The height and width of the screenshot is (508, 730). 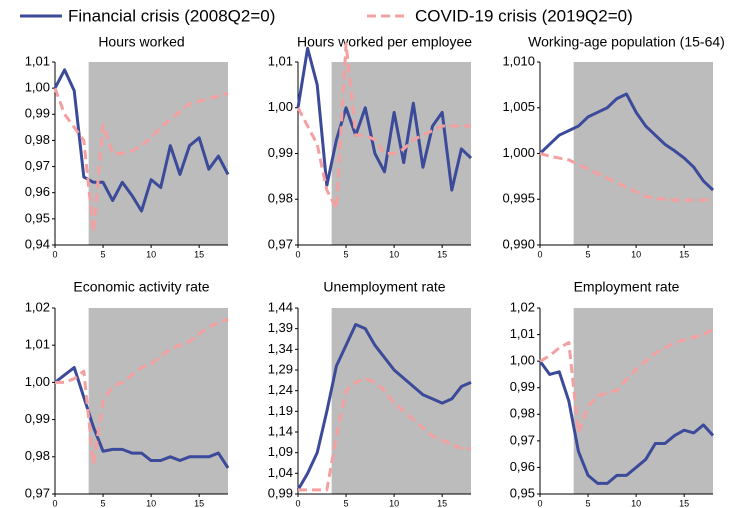 What do you see at coordinates (280, 410) in the screenshot?
I see `y-tick-label: 1,19` at bounding box center [280, 410].